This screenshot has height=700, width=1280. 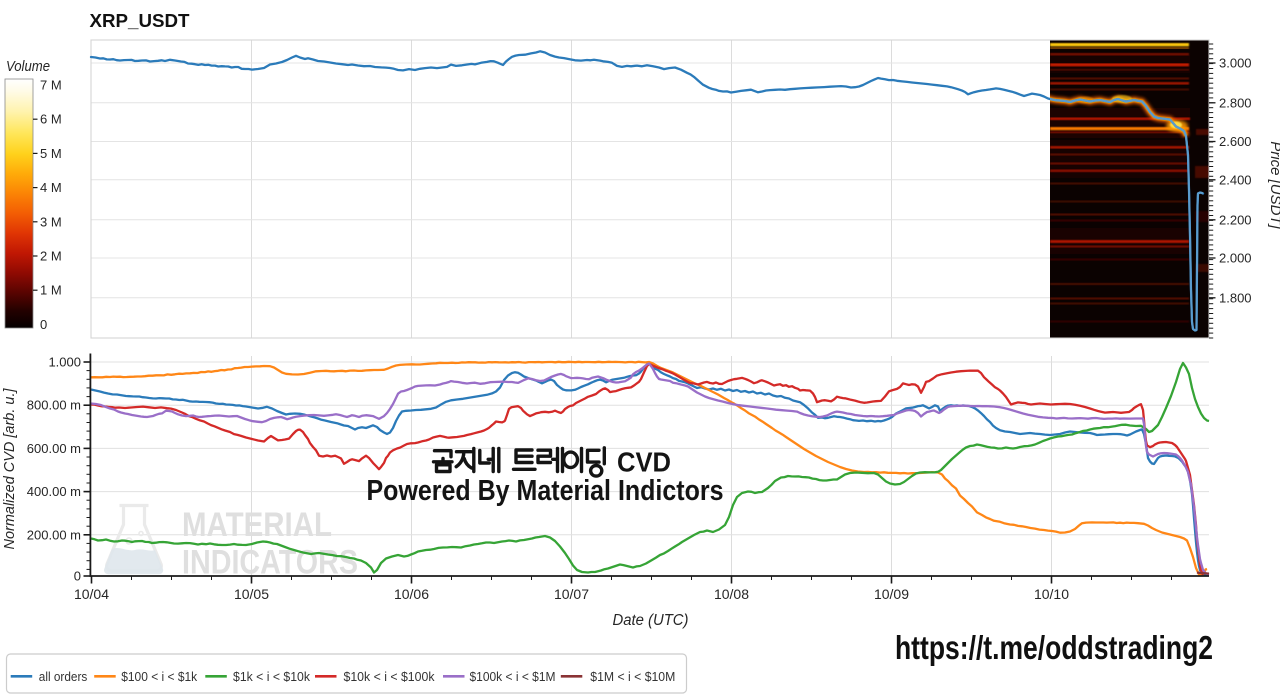 I want to click on svg-text: $1M < i < $10M, so click(x=632, y=676).